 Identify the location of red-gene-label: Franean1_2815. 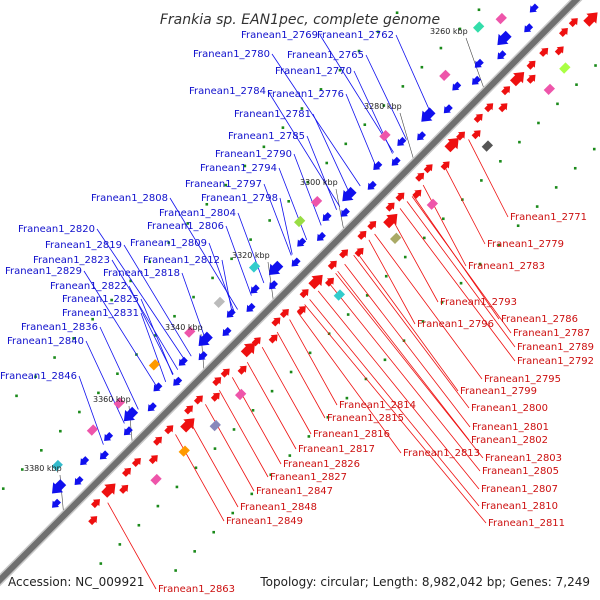
(365, 418).